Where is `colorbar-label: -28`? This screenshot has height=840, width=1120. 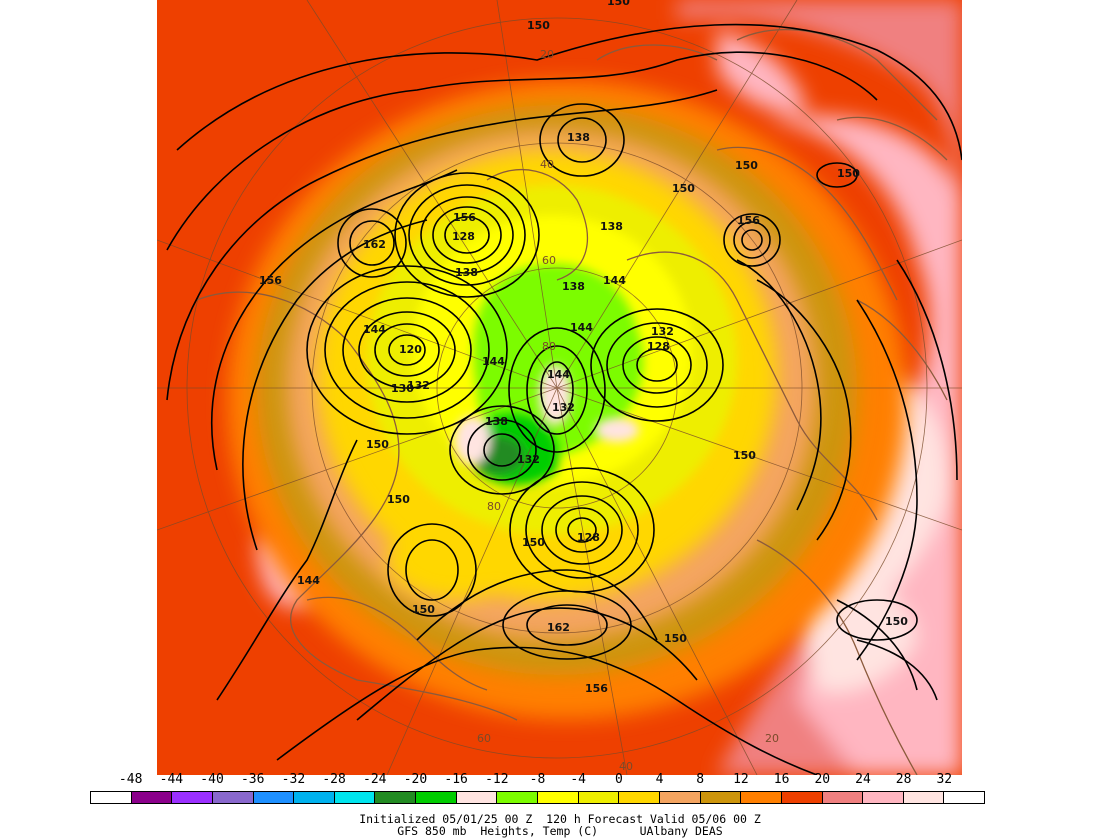 colorbar-label: -28 is located at coordinates (334, 779).